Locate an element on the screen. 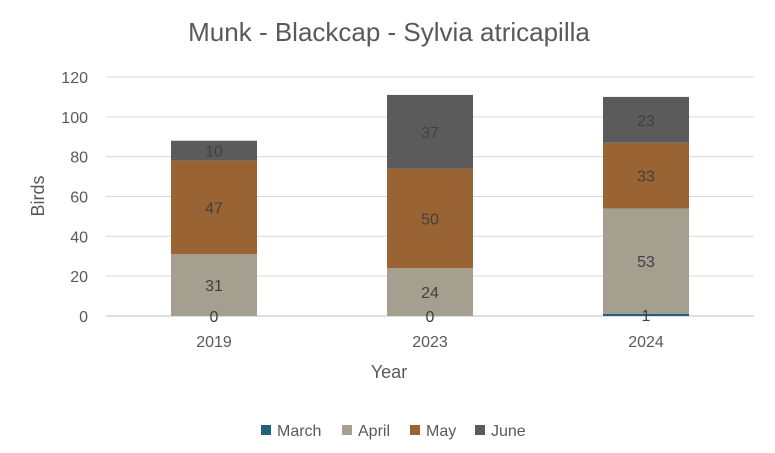 Image resolution: width=775 pixels, height=453 pixels. legend: March April May June is located at coordinates (393, 431).